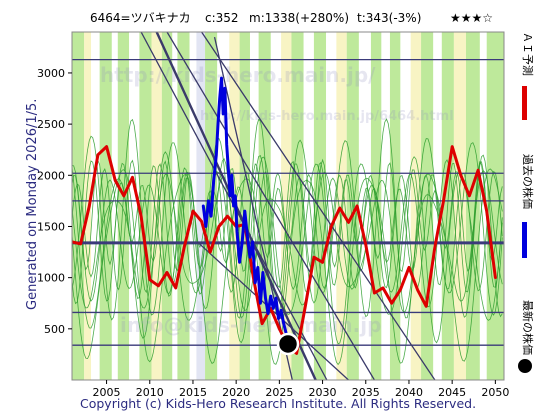  Describe the element at coordinates (32, 204) in the screenshot. I see `generated-date-label: Generated on Monday 2026/1/5.` at that location.